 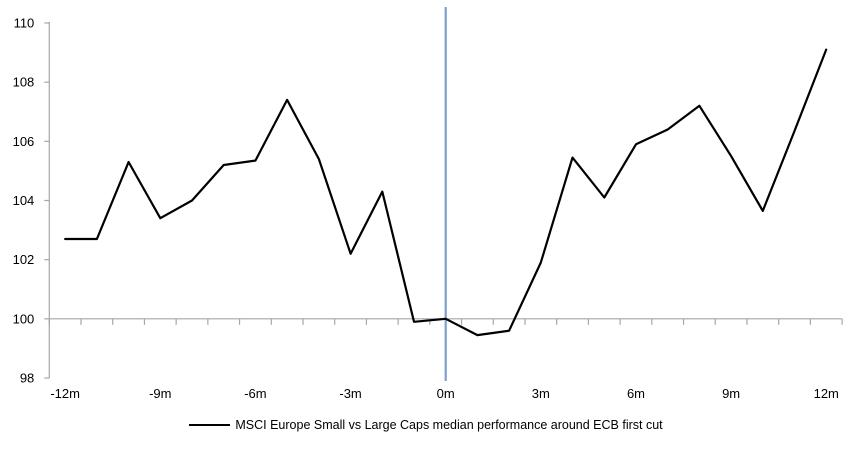 I want to click on x-axis-tick-label: 3m, so click(x=541, y=393).